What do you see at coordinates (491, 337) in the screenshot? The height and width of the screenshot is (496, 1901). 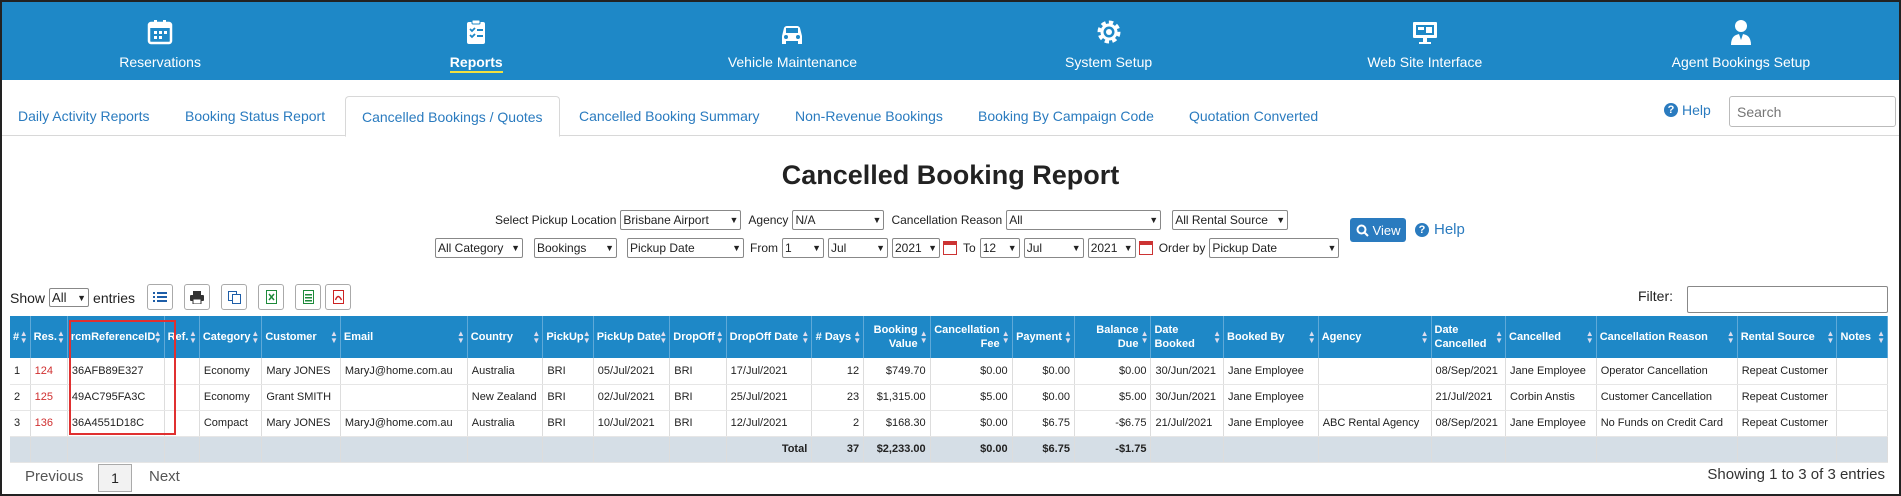 I see `column-header-label: Country` at bounding box center [491, 337].